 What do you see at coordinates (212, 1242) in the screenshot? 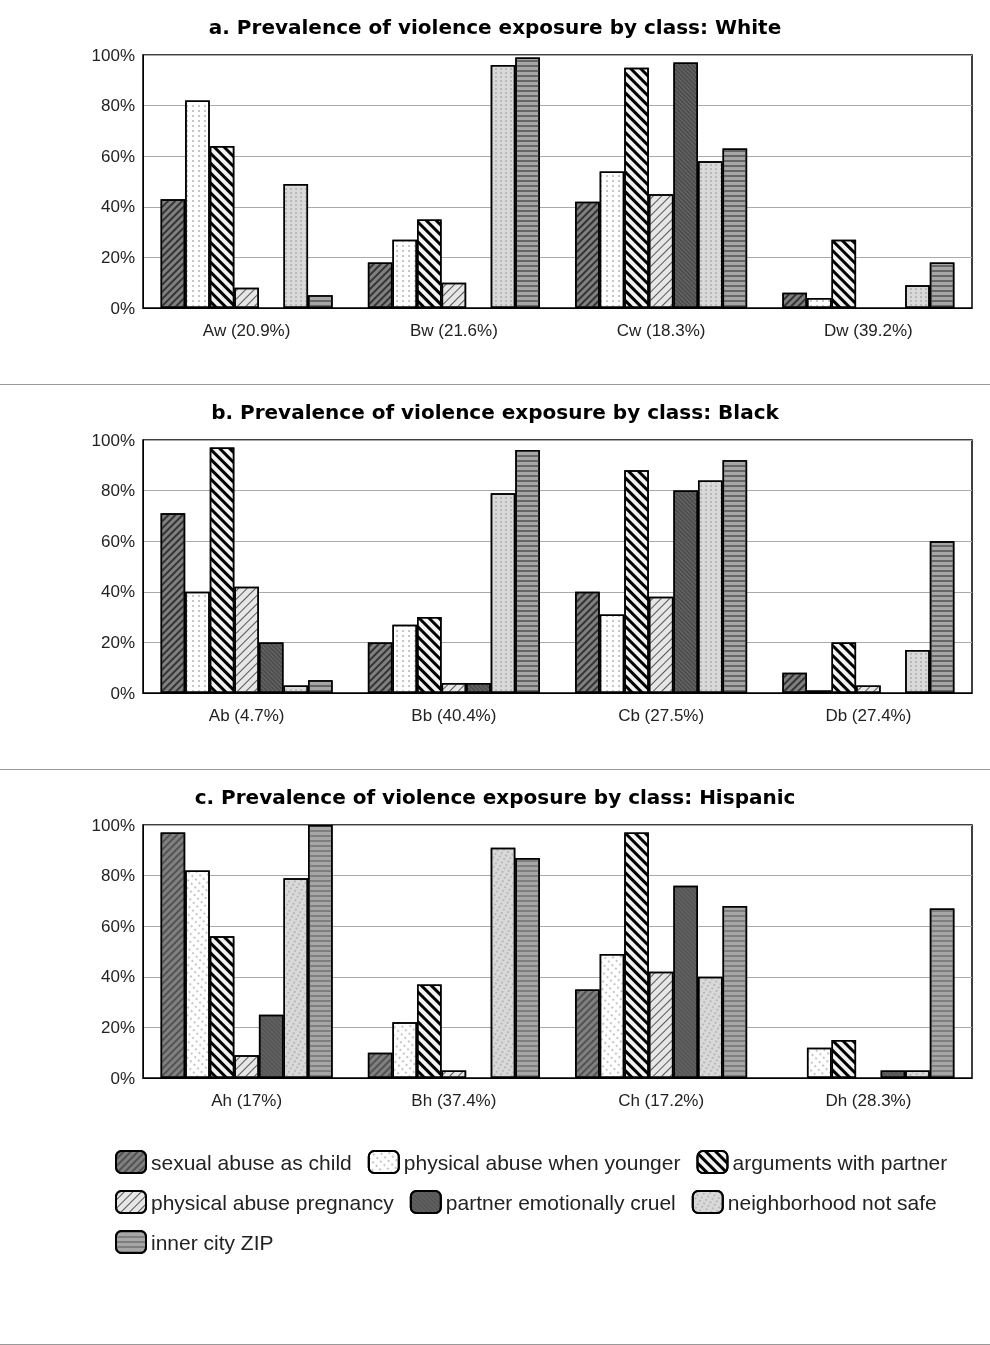
I see `legend-label: inner city ZIP` at bounding box center [212, 1242].